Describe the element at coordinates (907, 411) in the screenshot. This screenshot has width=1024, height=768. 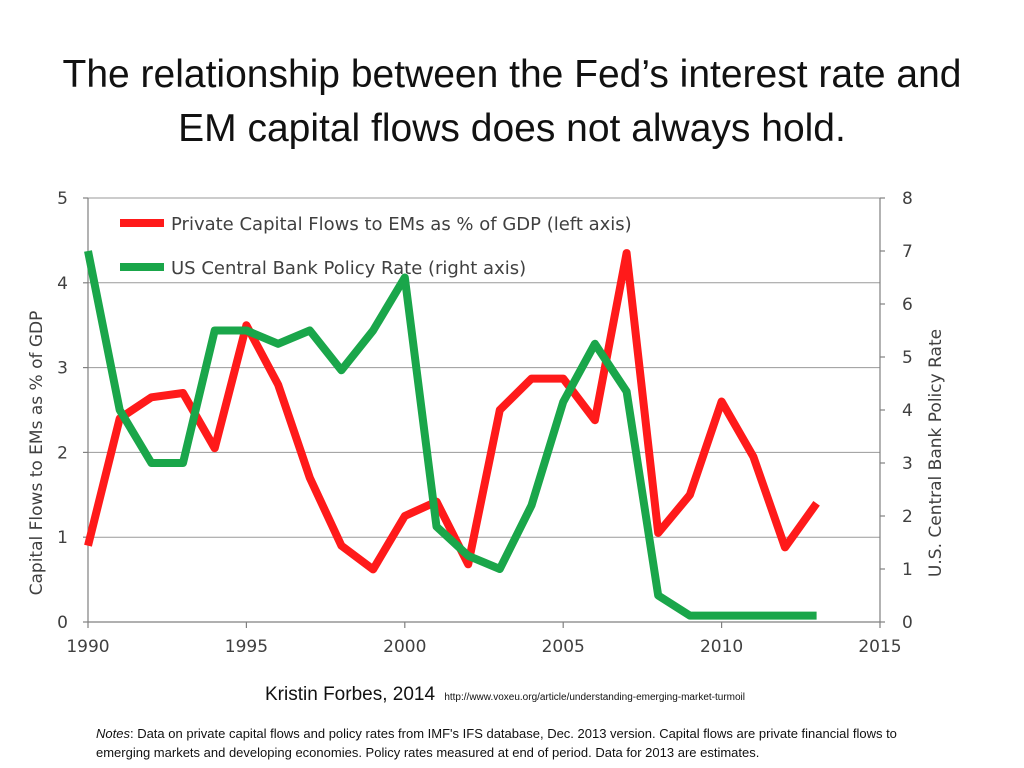
I see `y-tick-label-right: 4` at that location.